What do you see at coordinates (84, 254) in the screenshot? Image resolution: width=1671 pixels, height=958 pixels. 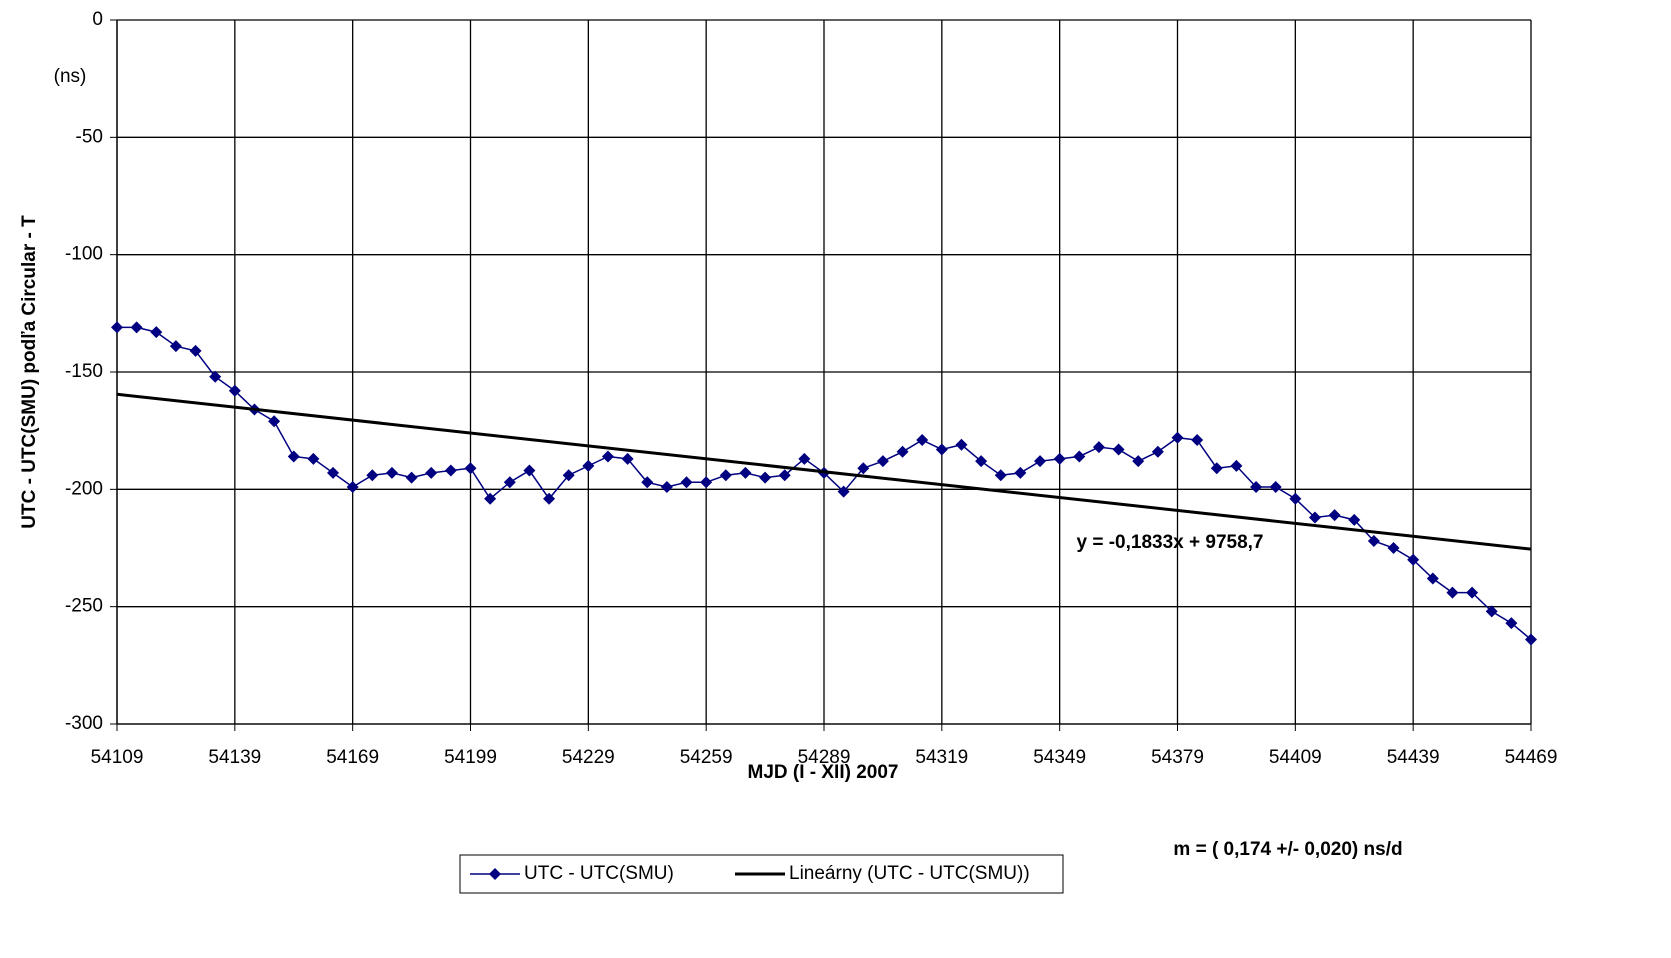 I see `y-tick-label: -100` at bounding box center [84, 254].